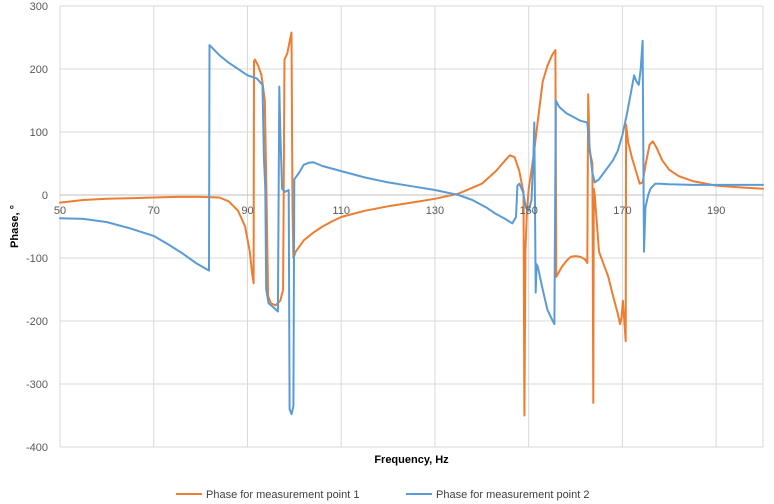 This screenshot has width=774, height=504. I want to click on x-tick-label: 130, so click(435, 211).